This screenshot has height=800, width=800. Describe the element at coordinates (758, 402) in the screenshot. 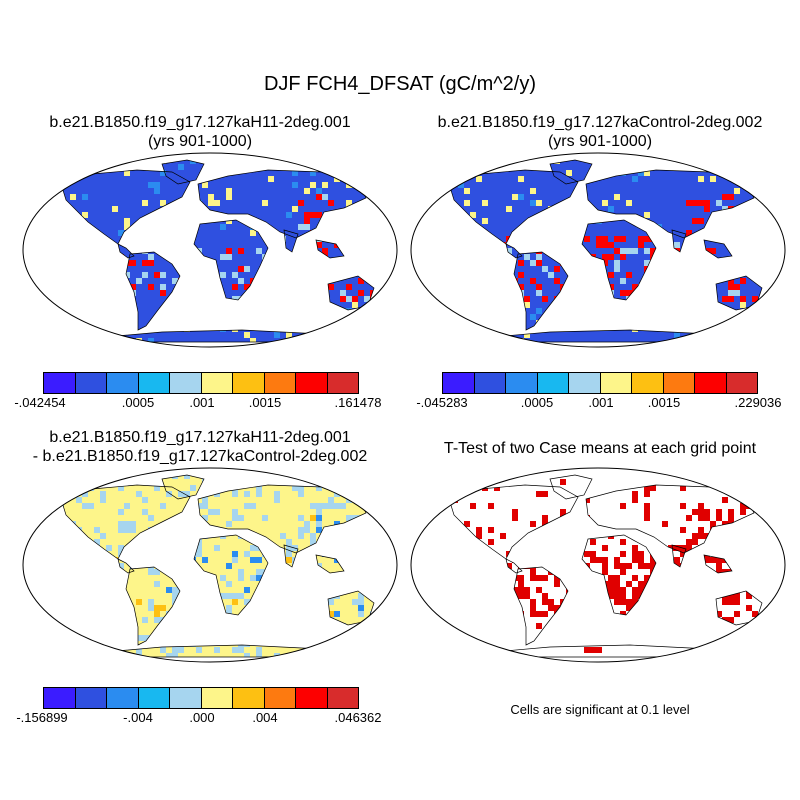

I see `cb2-label-max: .229036` at that location.